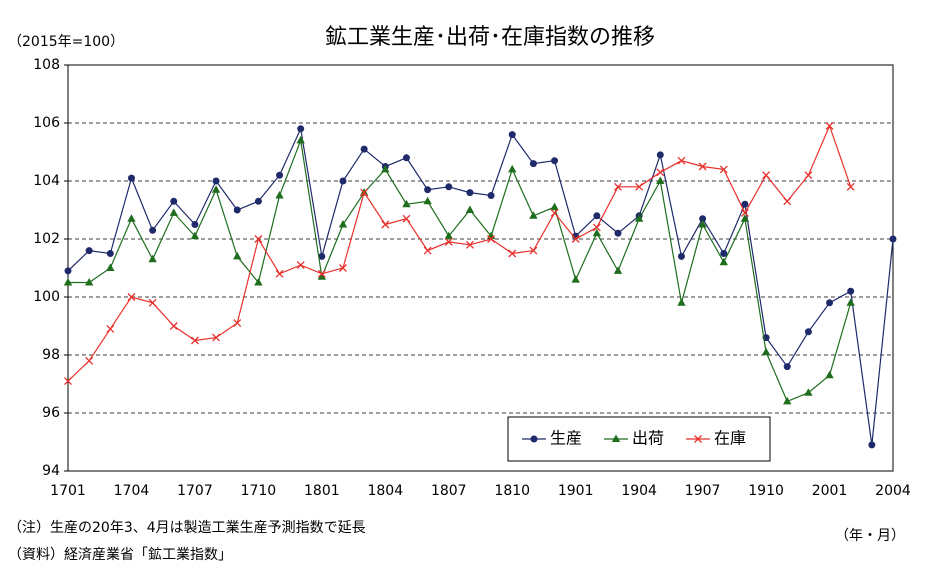 The height and width of the screenshot is (586, 939). What do you see at coordinates (46, 123) in the screenshot?
I see `y-tick-label: 106` at bounding box center [46, 123].